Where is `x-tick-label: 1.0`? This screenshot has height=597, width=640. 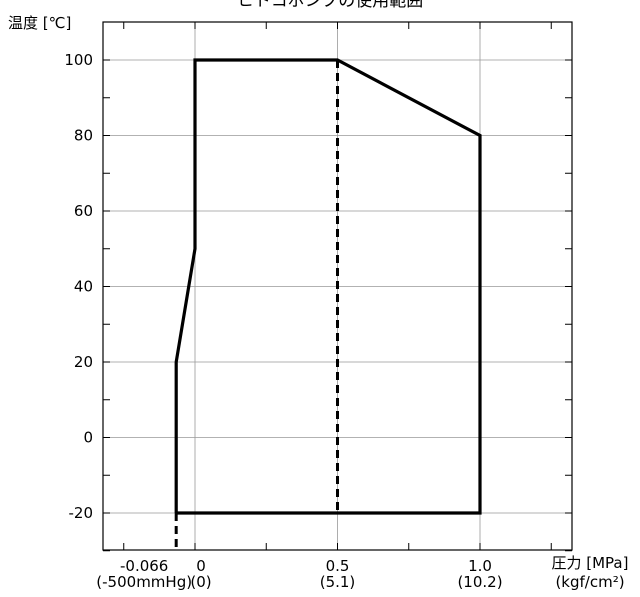 x-tick-label: 1.0 is located at coordinates (480, 566).